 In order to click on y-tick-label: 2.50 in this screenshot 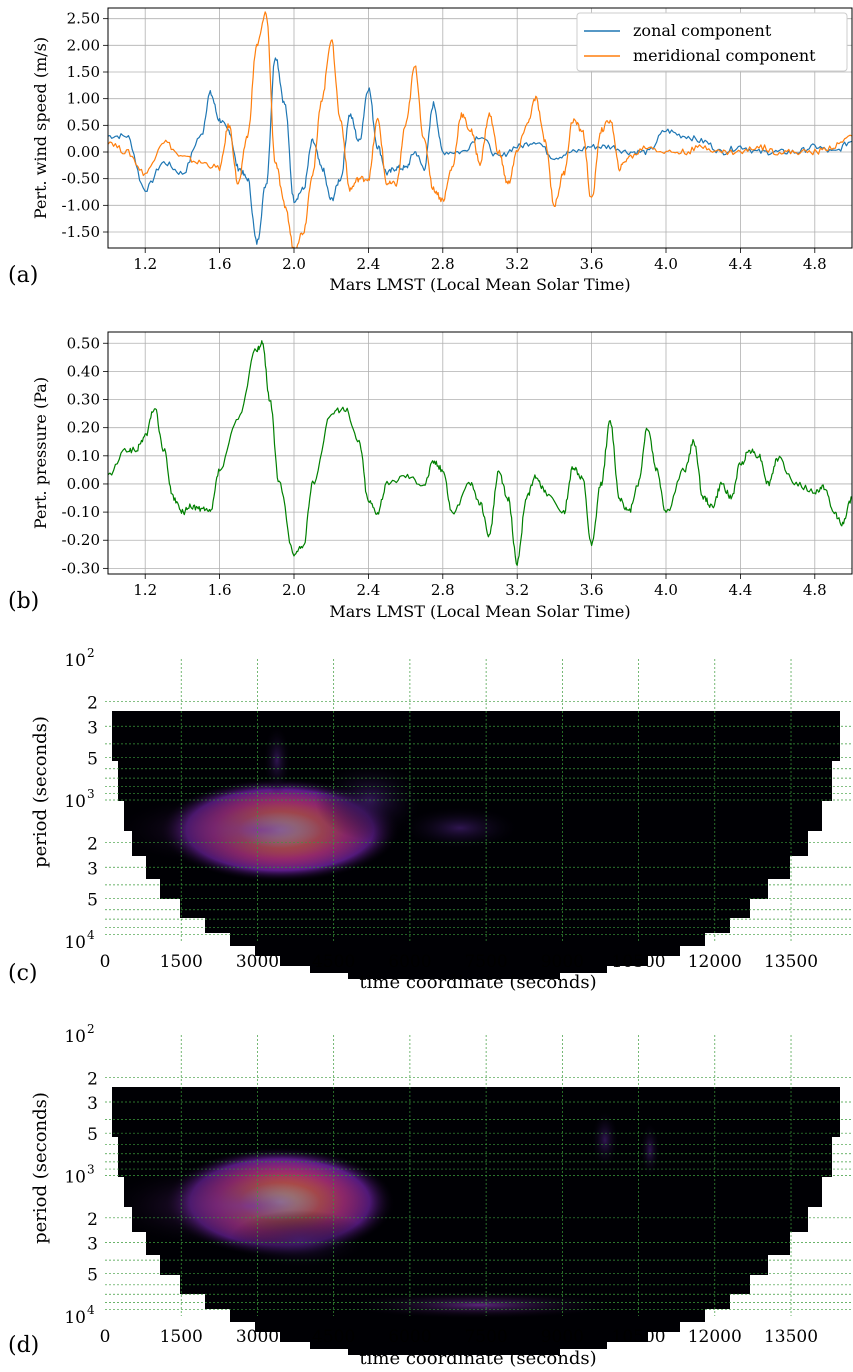, I will do `click(83, 19)`.